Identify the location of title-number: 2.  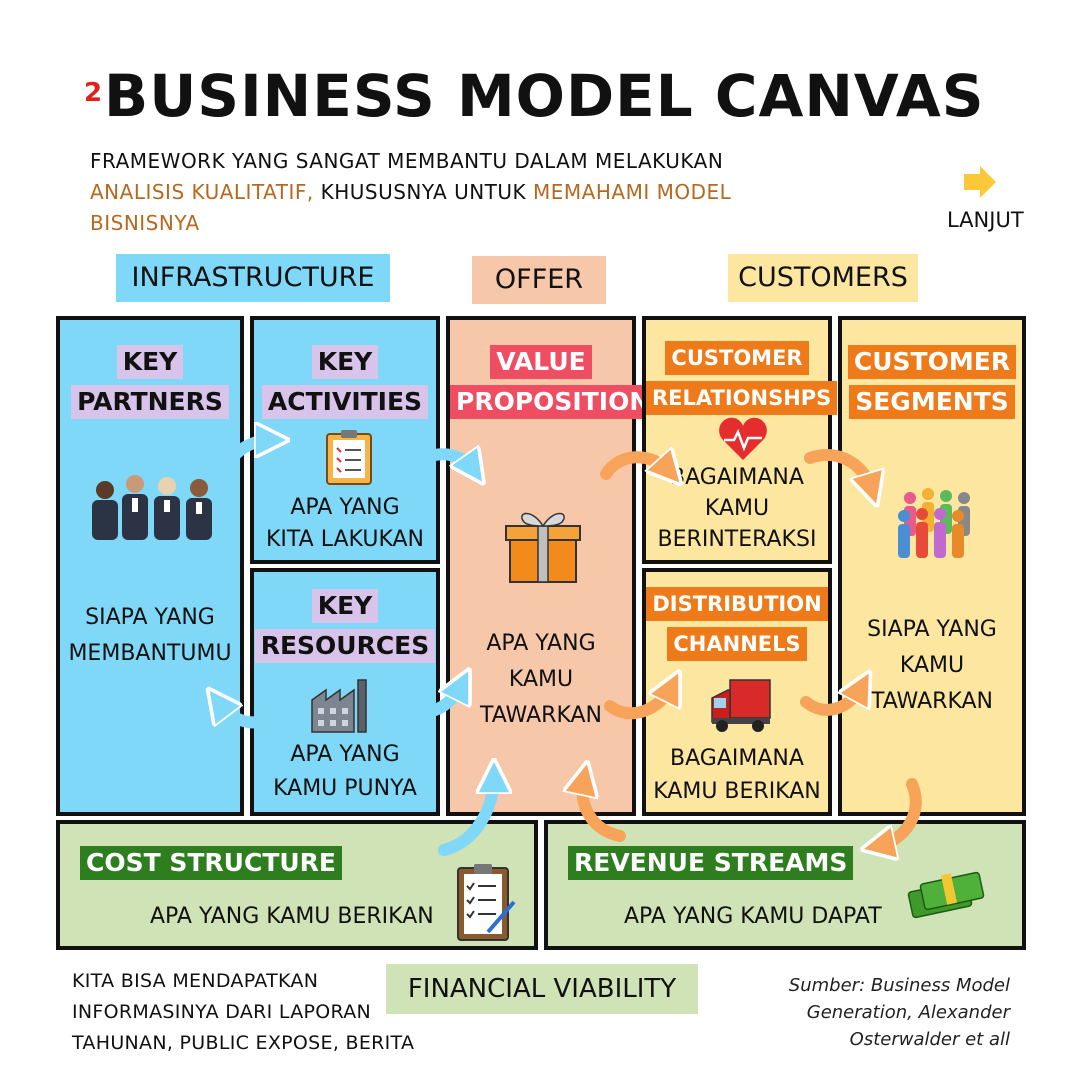
(93, 93).